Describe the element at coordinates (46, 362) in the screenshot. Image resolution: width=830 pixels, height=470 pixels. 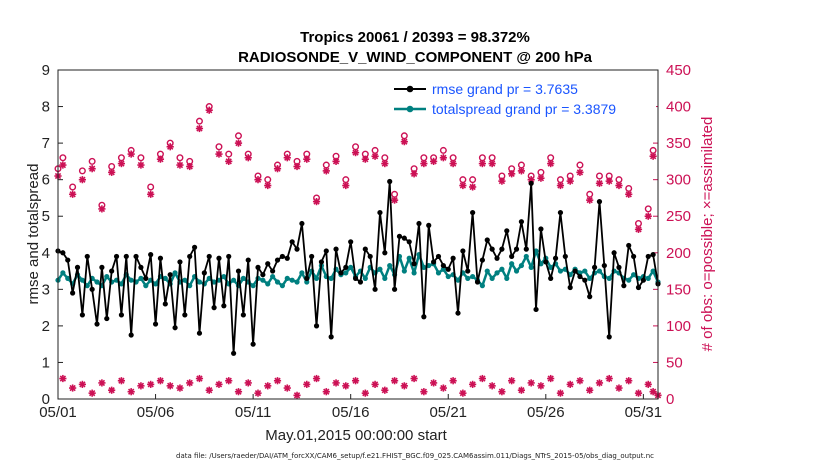
I see `left-y-tick-label: 1` at that location.